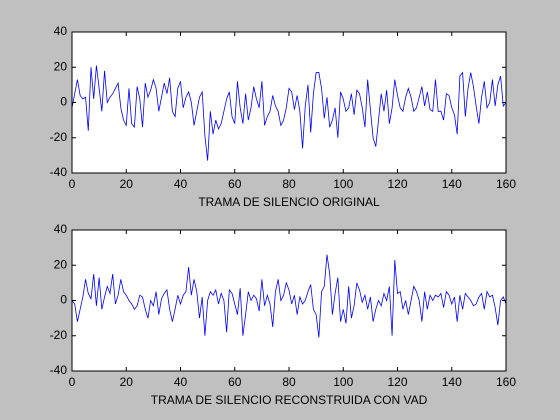 The image size is (560, 420). I want to click on x-axis-label: TRAMA DE SILENCIO ORIGINAL, so click(289, 202).